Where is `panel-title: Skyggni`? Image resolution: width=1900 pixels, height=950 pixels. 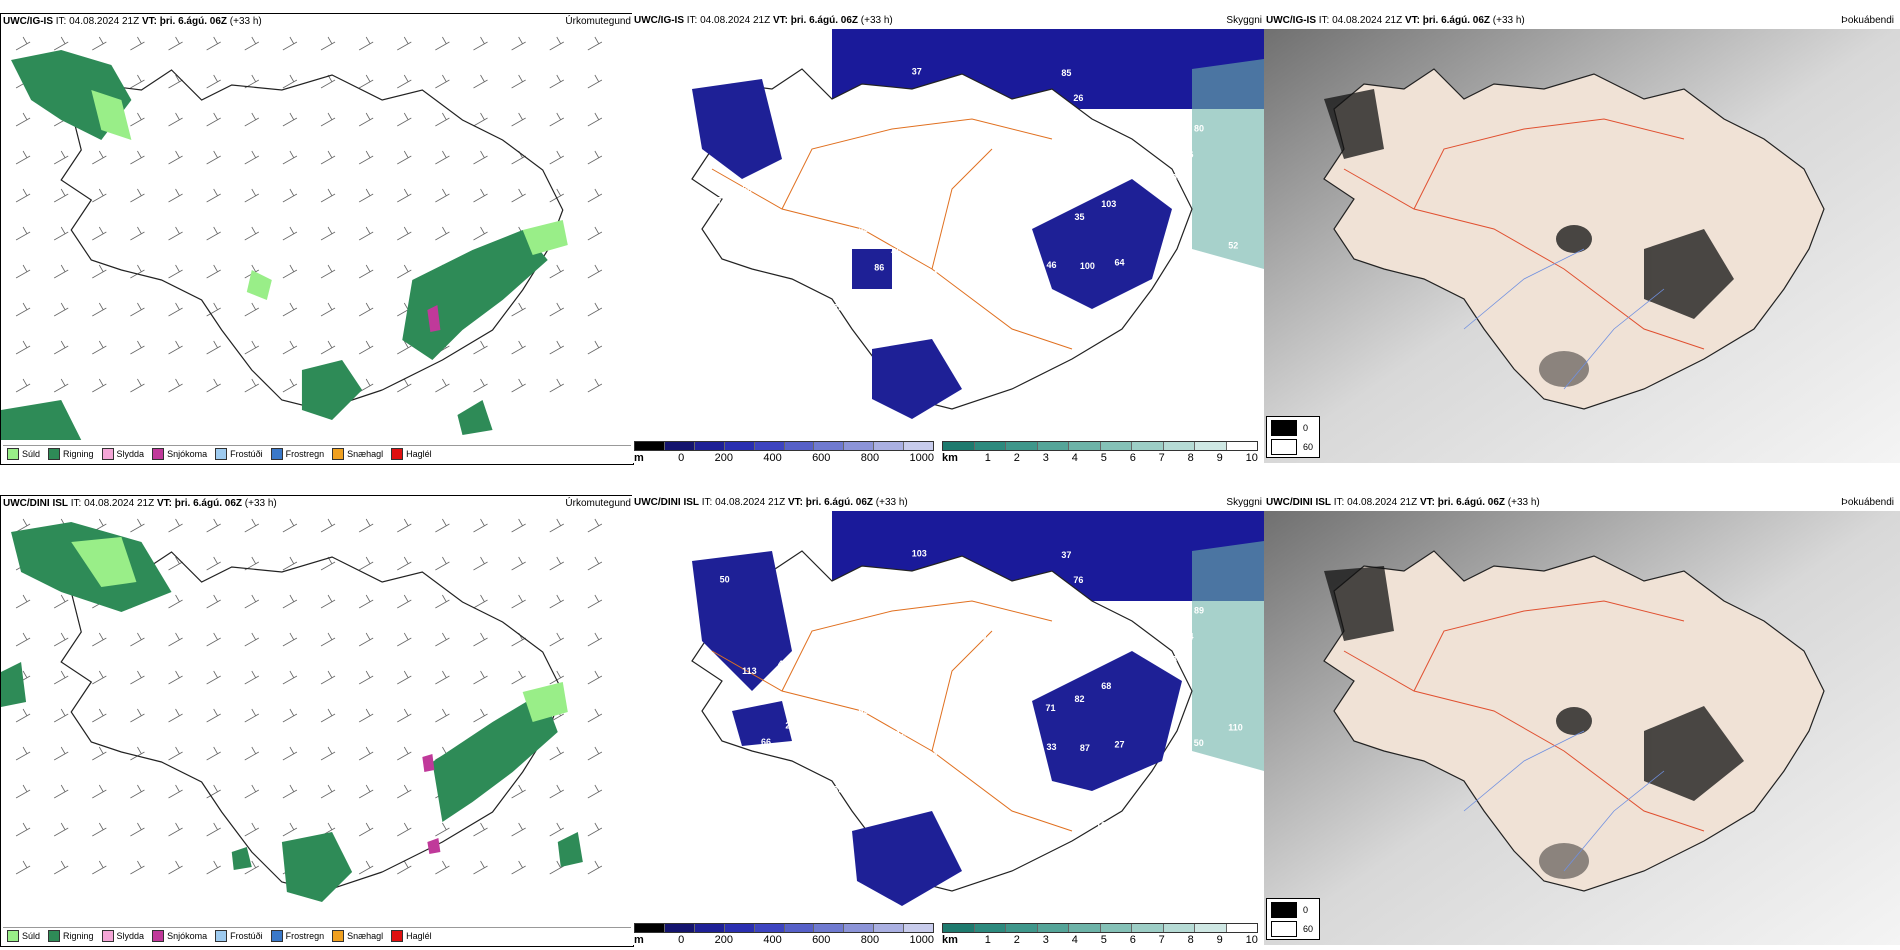 panel-title: Skyggni is located at coordinates (1244, 502).